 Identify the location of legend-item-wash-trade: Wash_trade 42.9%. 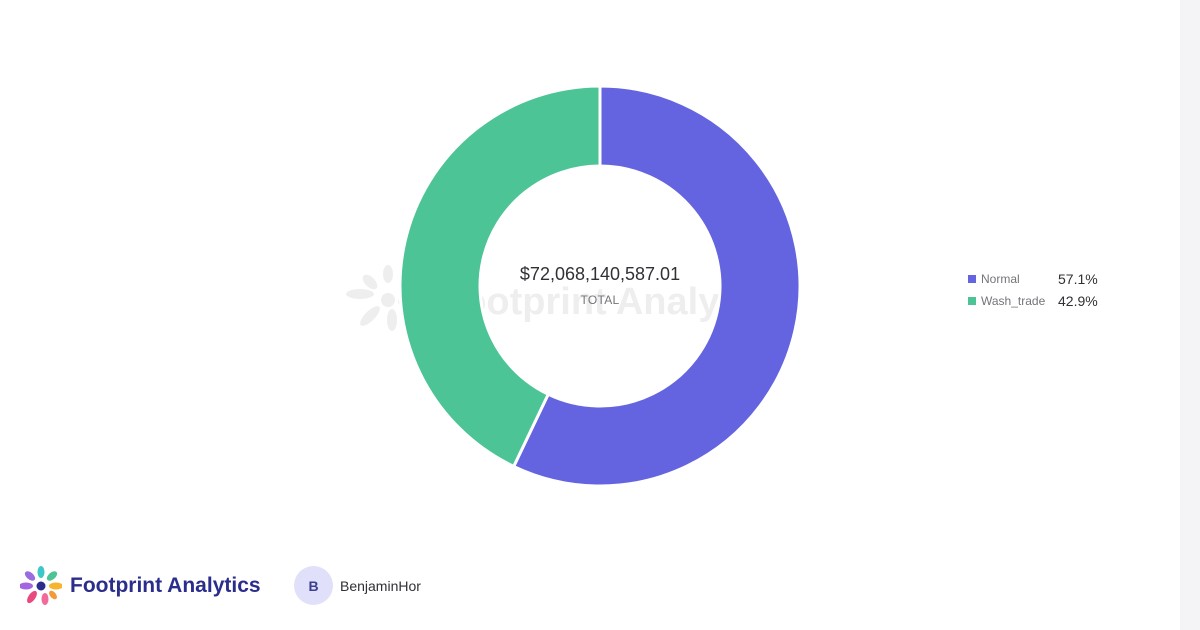
(1038, 301).